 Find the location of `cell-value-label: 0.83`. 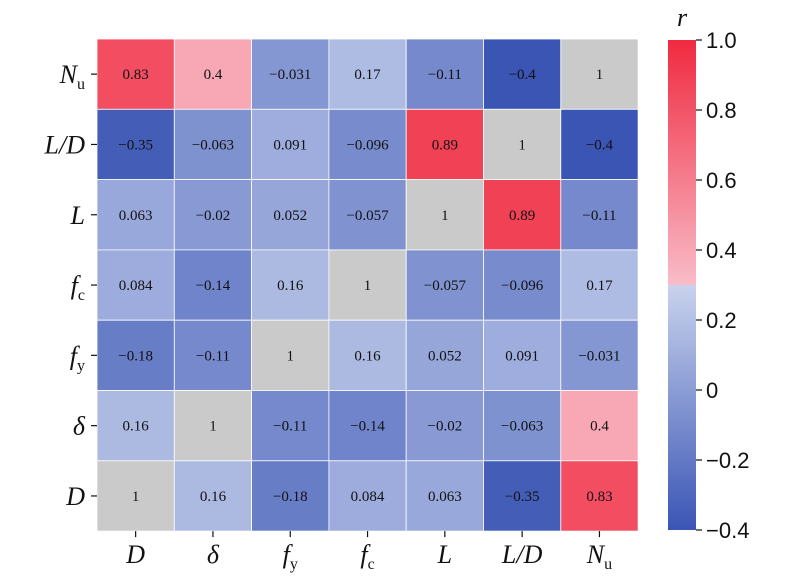

cell-value-label: 0.83 is located at coordinates (136, 75).